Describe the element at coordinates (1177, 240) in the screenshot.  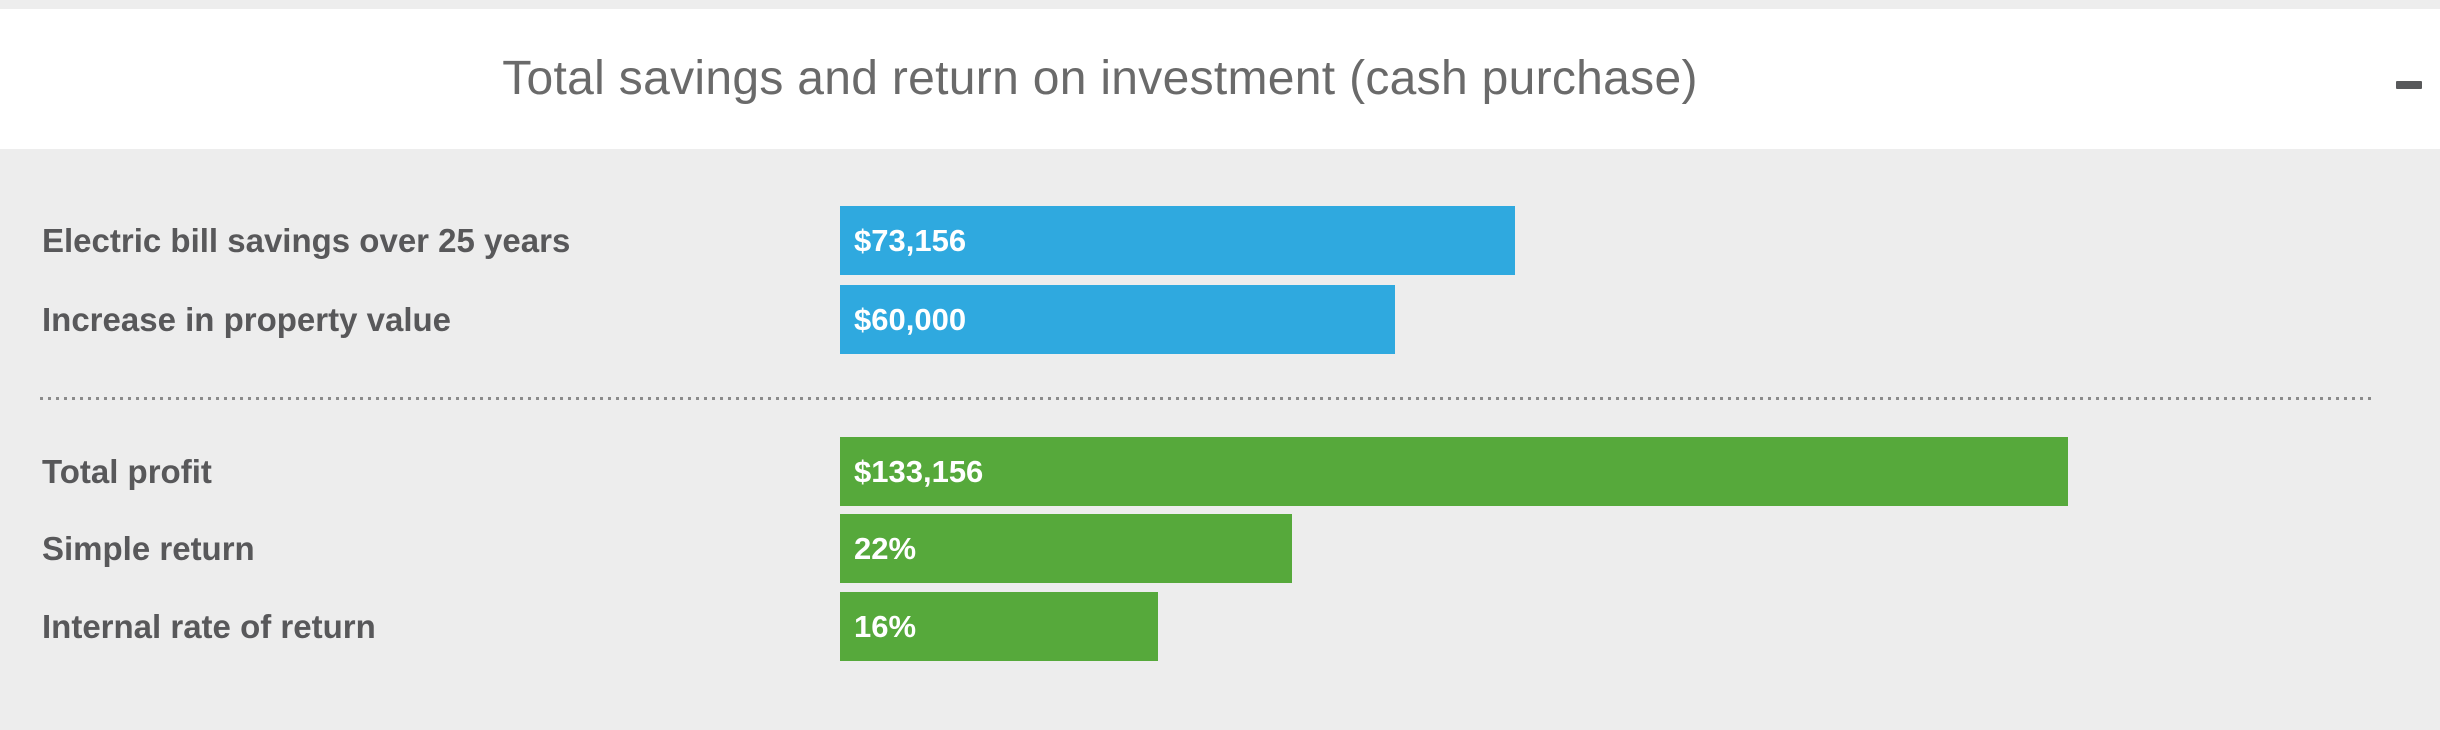
I see `bar-electric-bill-savings: $73,156` at that location.